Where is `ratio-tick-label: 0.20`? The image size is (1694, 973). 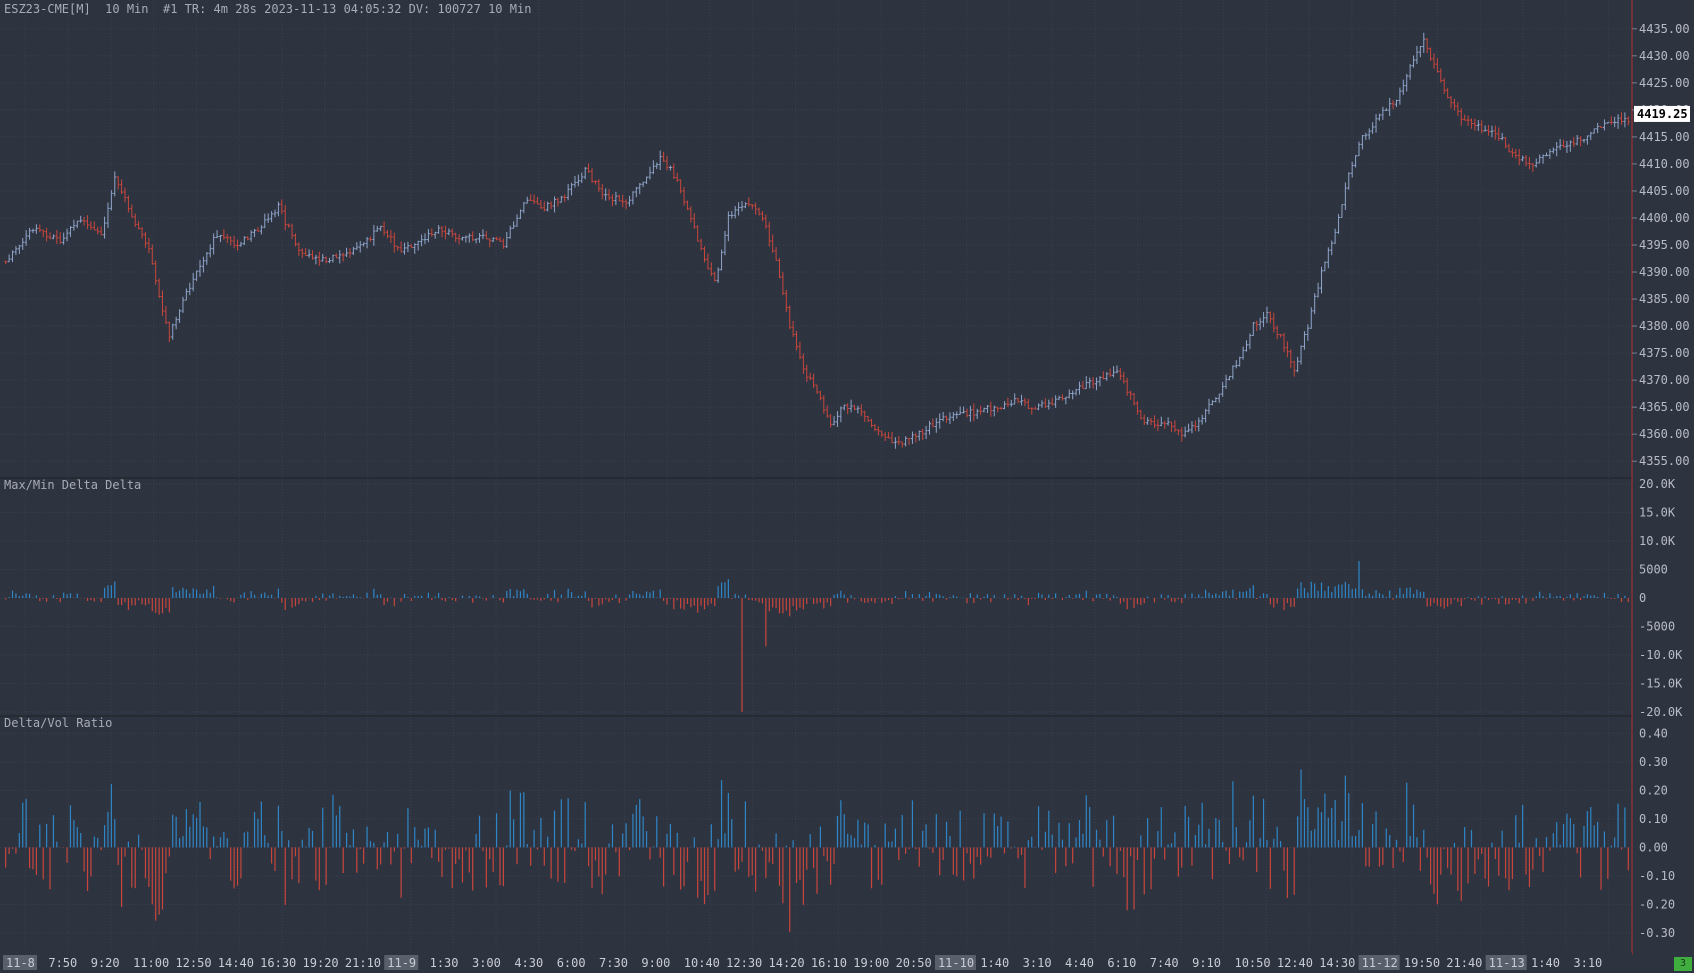 ratio-tick-label: 0.20 is located at coordinates (1653, 790).